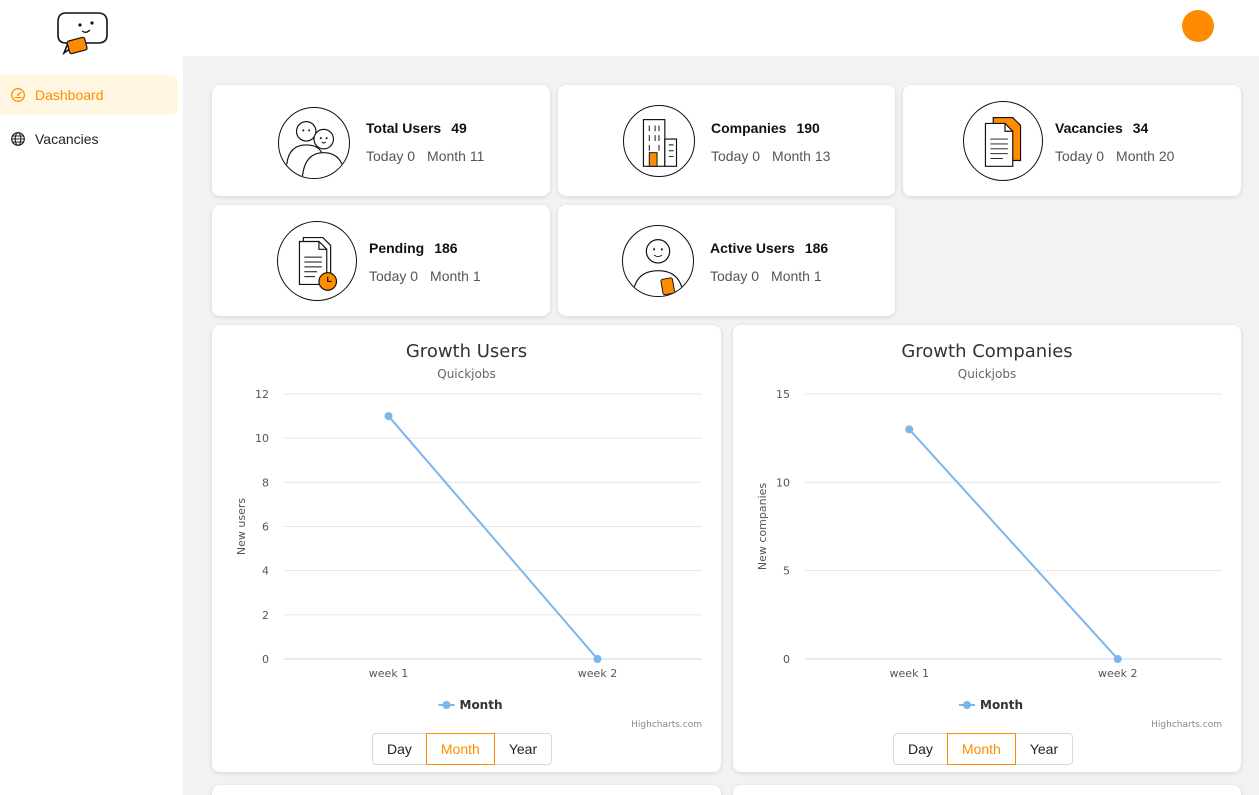 This screenshot has height=795, width=1259. Describe the element at coordinates (769, 248) in the screenshot. I see `stat-title: Active Users 186` at that location.